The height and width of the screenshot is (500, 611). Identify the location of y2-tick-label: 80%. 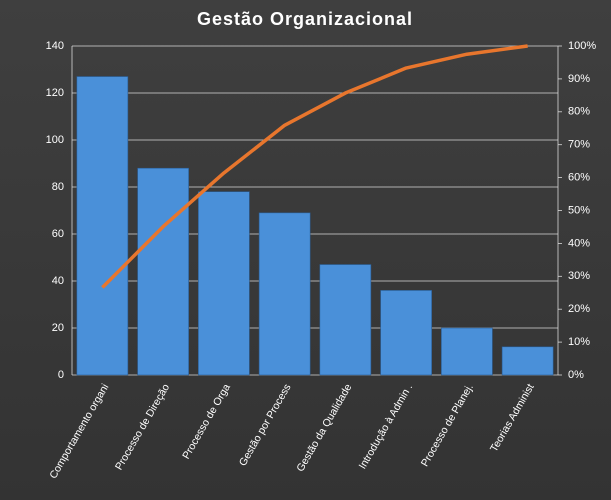
(579, 112).